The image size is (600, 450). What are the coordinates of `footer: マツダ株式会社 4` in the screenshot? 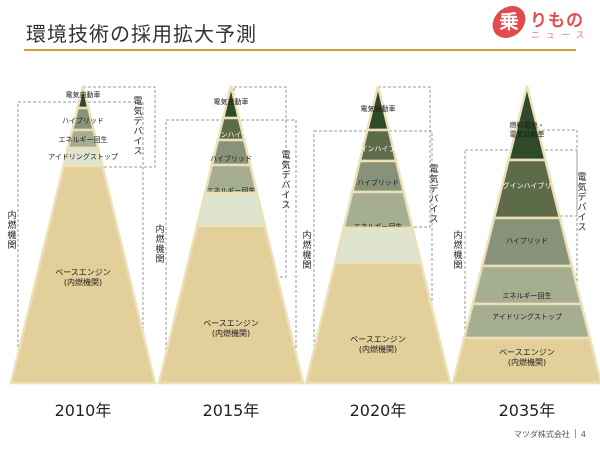 It's located at (550, 434).